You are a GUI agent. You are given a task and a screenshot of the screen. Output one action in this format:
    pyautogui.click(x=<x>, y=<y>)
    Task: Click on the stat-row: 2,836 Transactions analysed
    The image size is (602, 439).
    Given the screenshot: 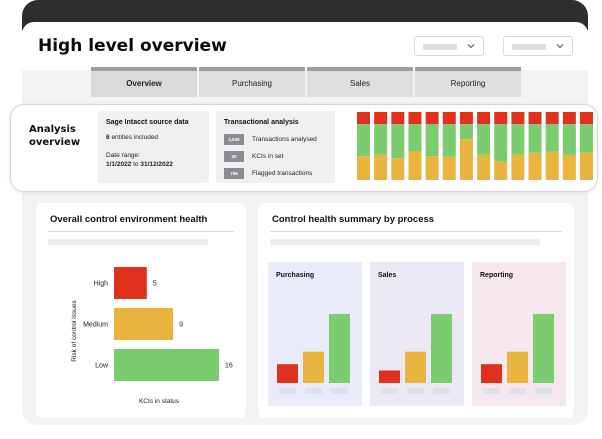 What is the action you would take?
    pyautogui.click(x=270, y=139)
    